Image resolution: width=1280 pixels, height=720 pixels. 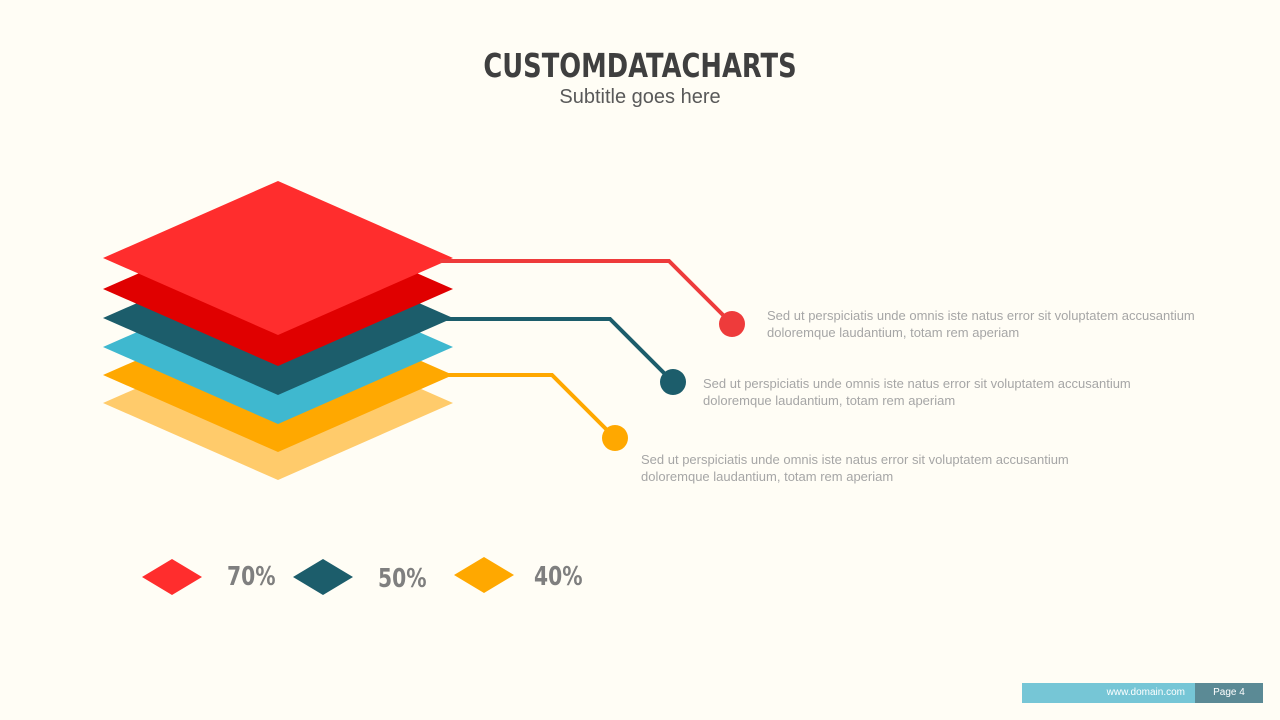 What do you see at coordinates (1108, 693) in the screenshot?
I see `footer-url: www.domain.com` at bounding box center [1108, 693].